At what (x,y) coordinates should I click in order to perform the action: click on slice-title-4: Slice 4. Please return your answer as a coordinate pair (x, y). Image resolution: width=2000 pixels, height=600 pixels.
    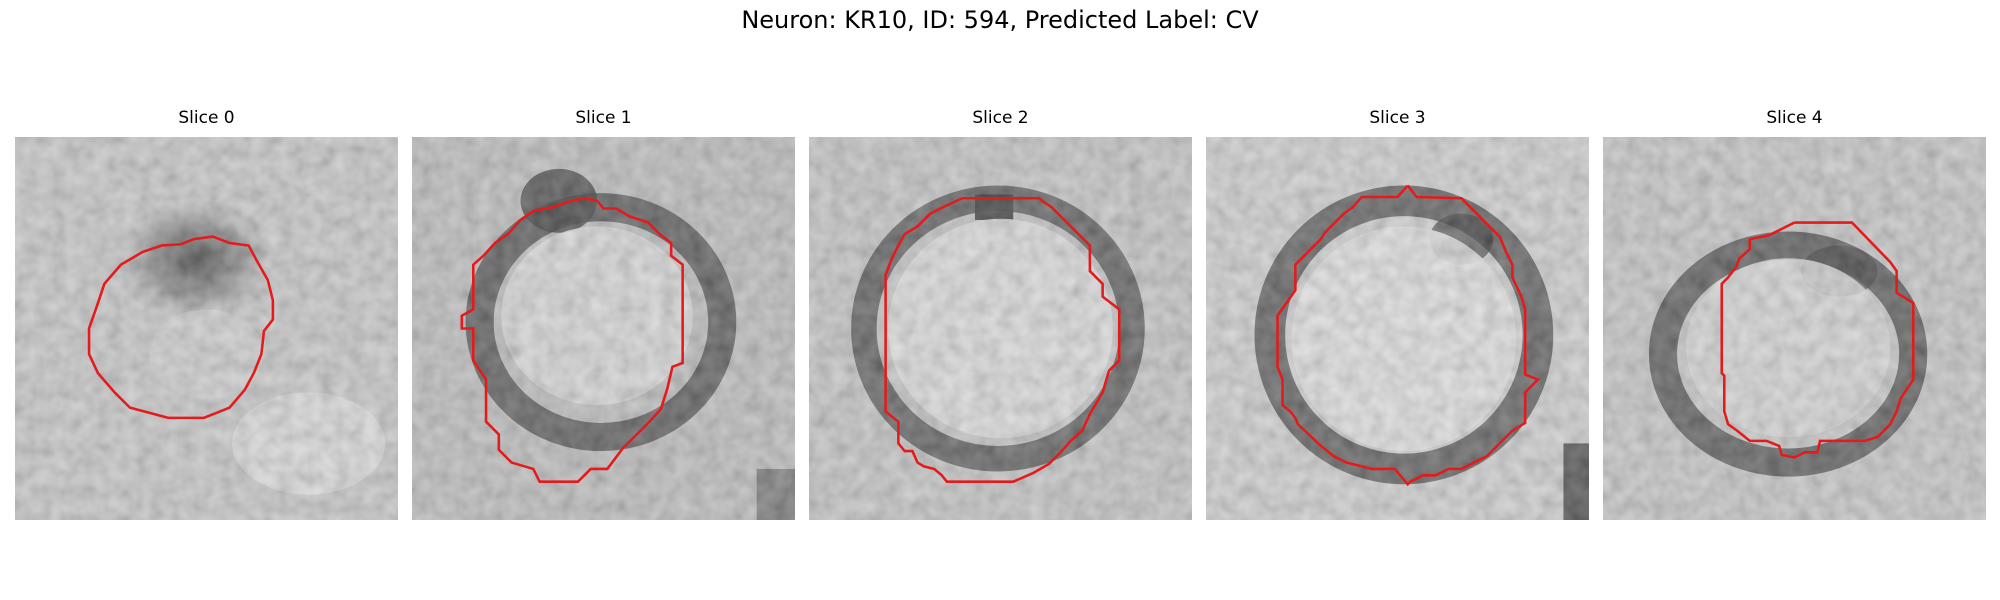
    Looking at the image, I should click on (1794, 118).